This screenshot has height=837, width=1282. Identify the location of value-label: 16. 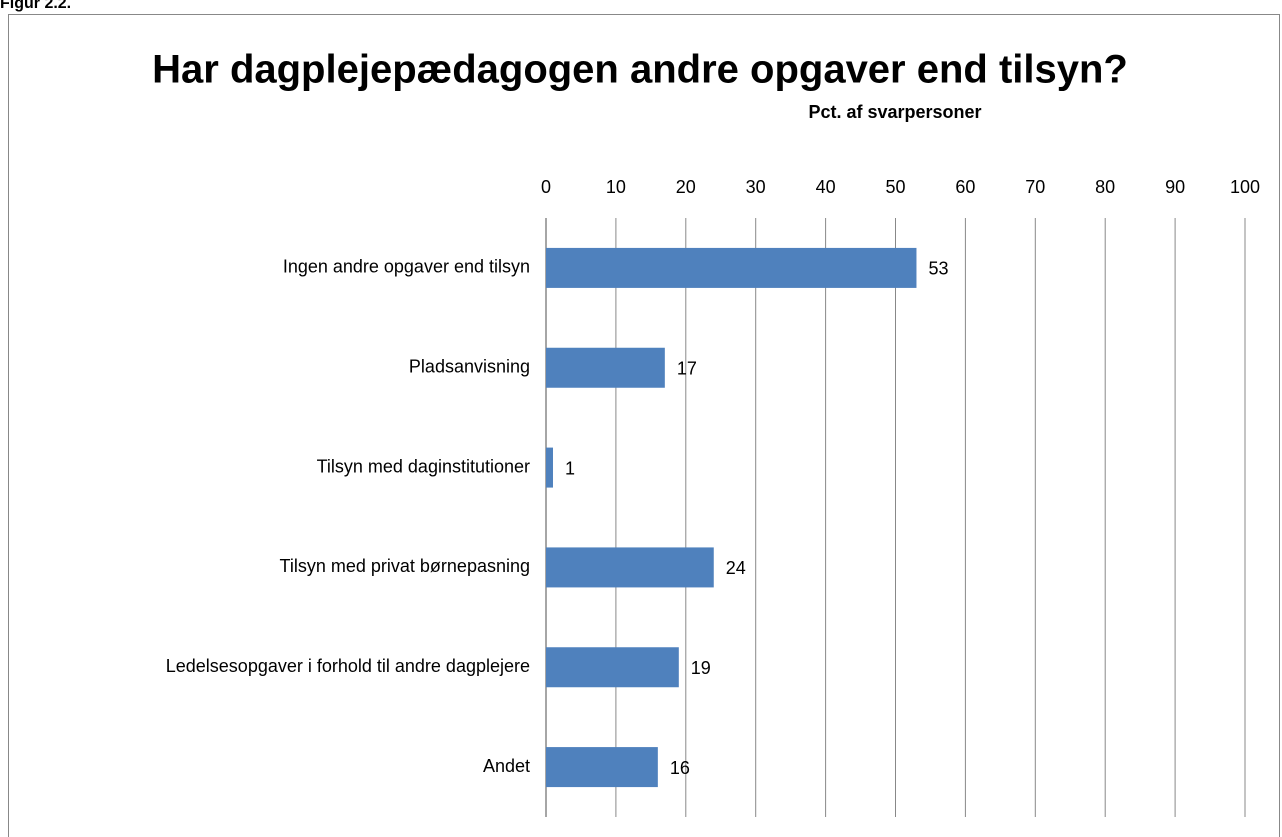
(680, 768).